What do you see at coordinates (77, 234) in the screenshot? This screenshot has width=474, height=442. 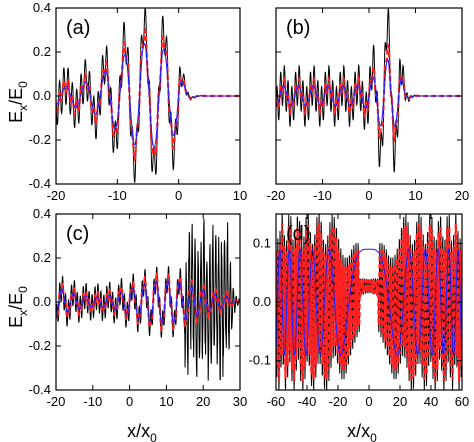 I see `panel-label: (c)` at bounding box center [77, 234].